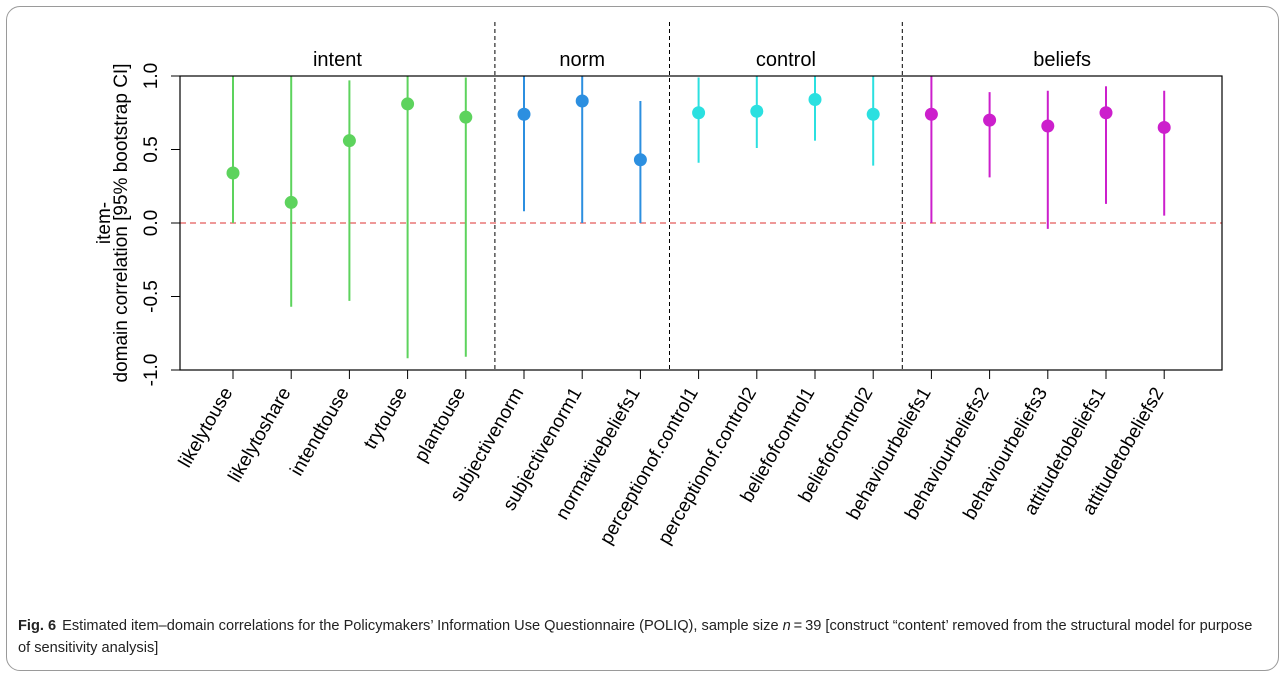 The width and height of the screenshot is (1287, 679). Describe the element at coordinates (233, 173) in the screenshot. I see `point-likelytouse` at that location.